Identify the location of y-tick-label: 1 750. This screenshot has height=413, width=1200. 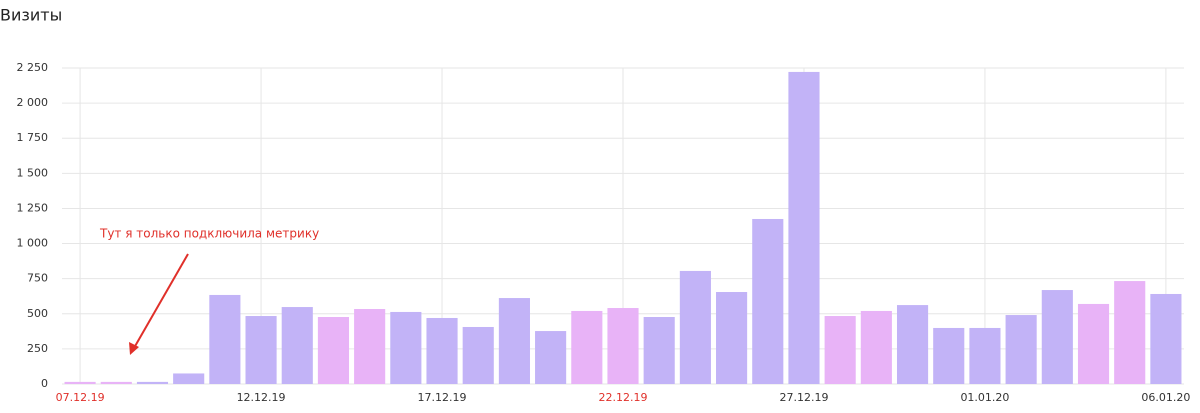
(33, 137).